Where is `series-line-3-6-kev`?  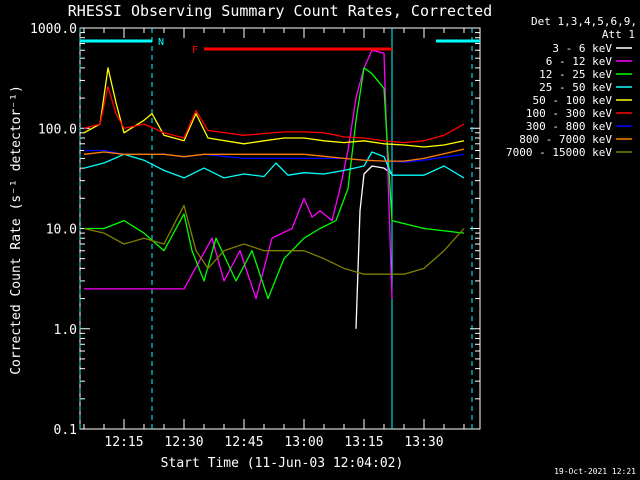
series-line-3-6-kev is located at coordinates (374, 247).